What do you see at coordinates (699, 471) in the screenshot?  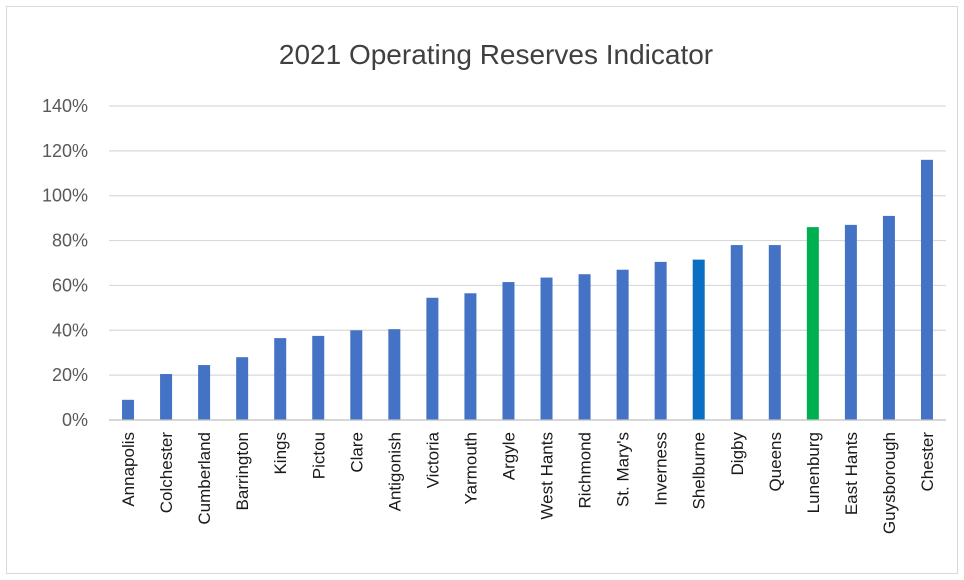 I see `x-tick-label: Shelburne` at bounding box center [699, 471].